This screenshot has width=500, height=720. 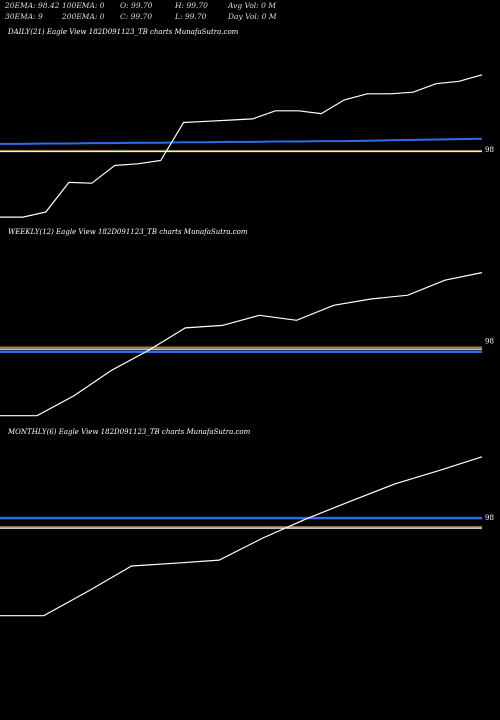 What do you see at coordinates (489, 341) in the screenshot?
I see `weekly-y-tick-label: 98` at bounding box center [489, 341].